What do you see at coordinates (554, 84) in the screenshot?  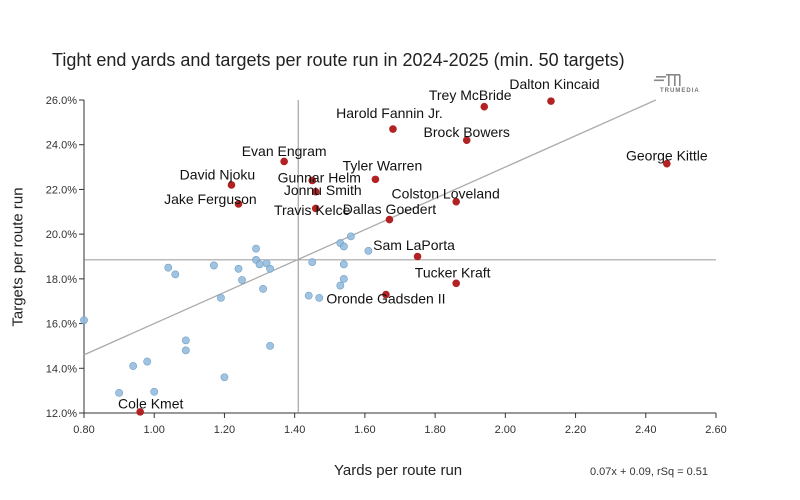 I see `point-label: Dalton Kincaid` at bounding box center [554, 84].